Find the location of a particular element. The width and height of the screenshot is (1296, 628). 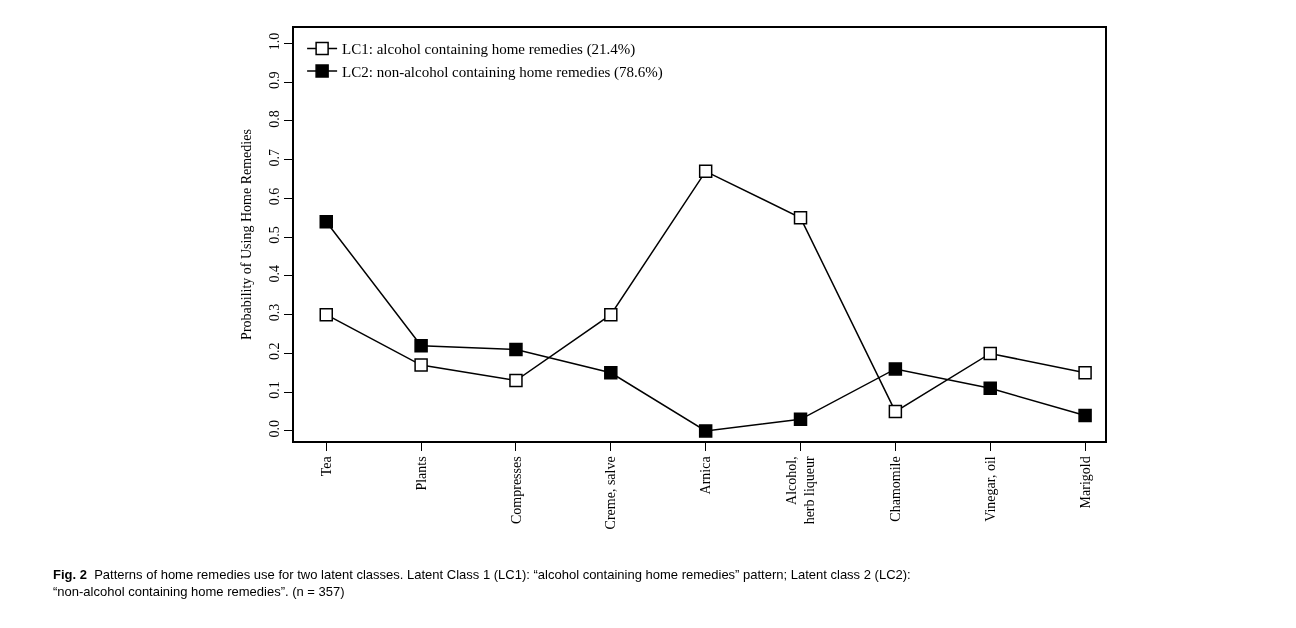

y-tick-label: 0.9 is located at coordinates (274, 80).